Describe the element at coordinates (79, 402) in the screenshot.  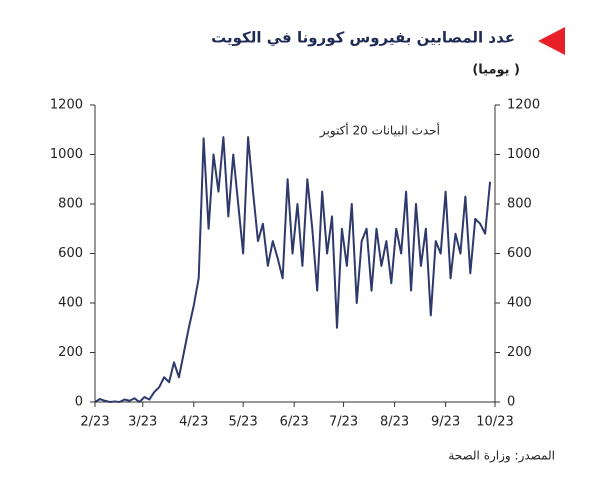
I see `y-tick-label: 0` at that location.